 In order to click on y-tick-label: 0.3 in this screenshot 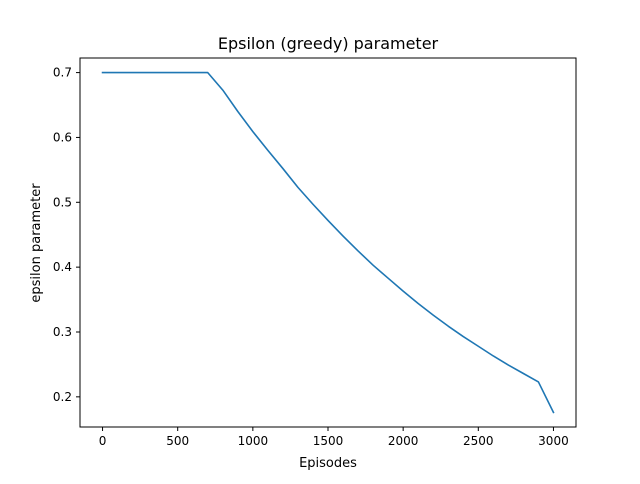, I will do `click(62, 332)`.